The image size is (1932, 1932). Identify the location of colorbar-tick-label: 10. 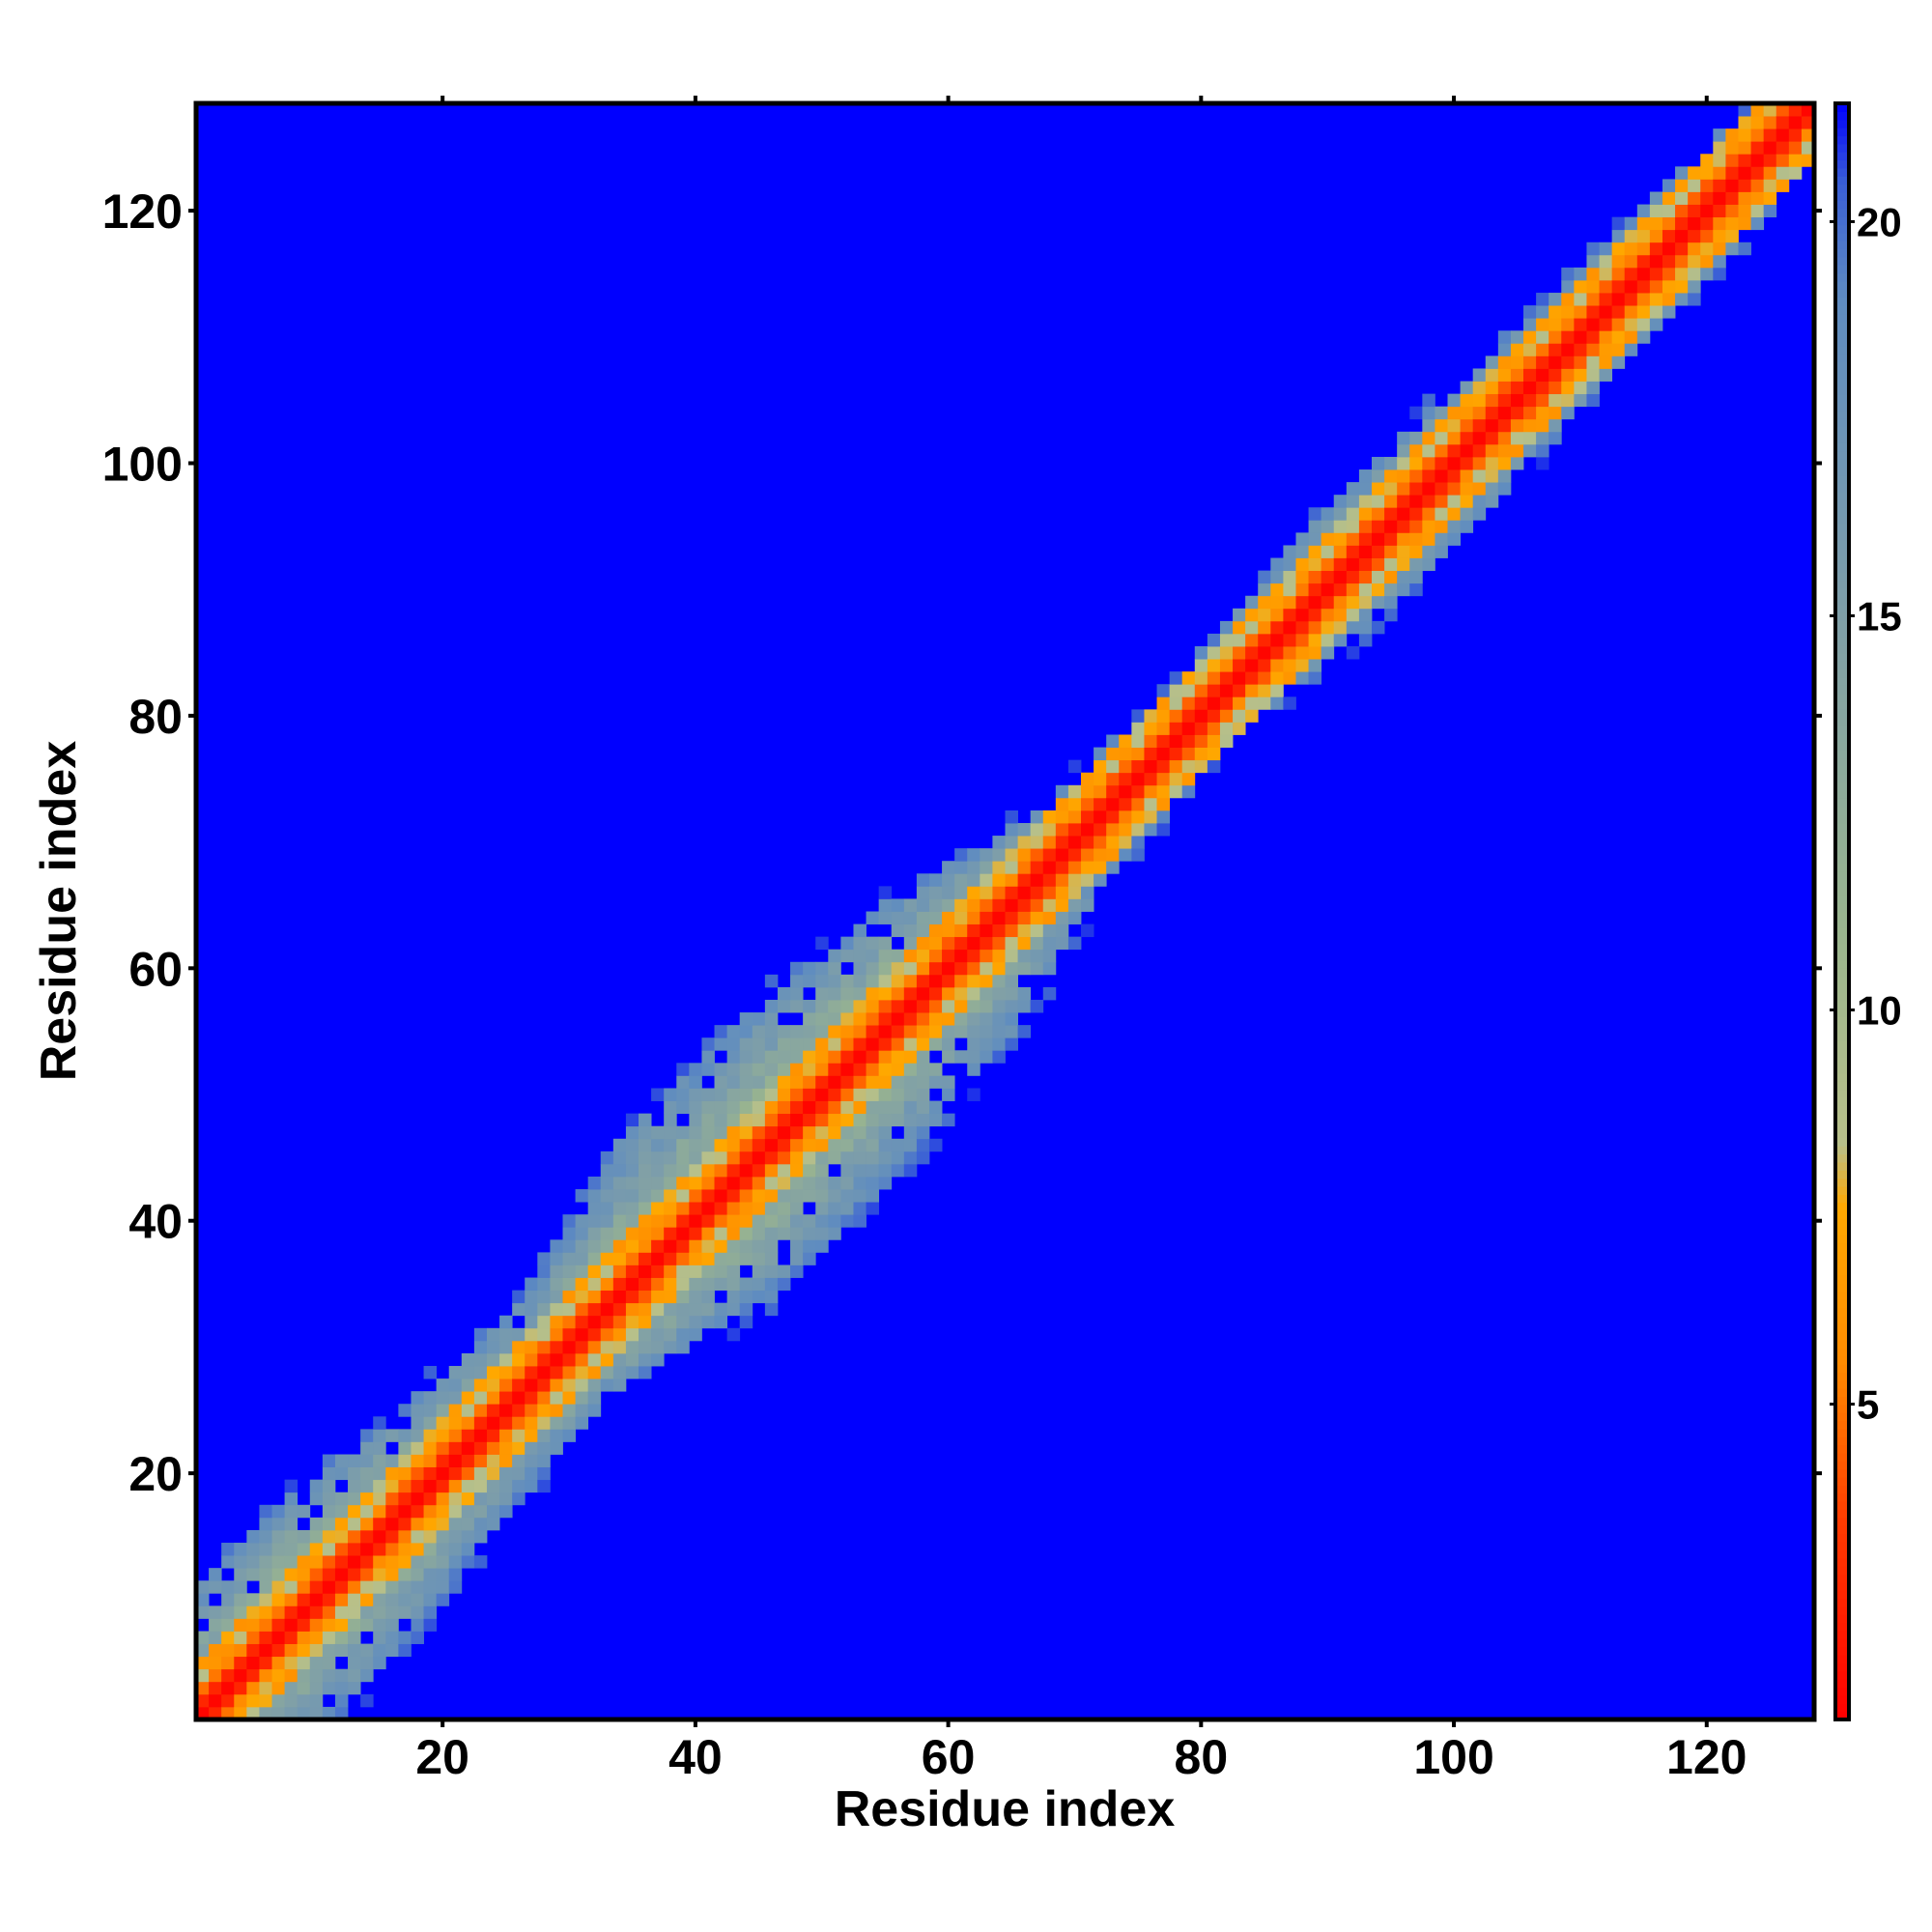
(1879, 1011).